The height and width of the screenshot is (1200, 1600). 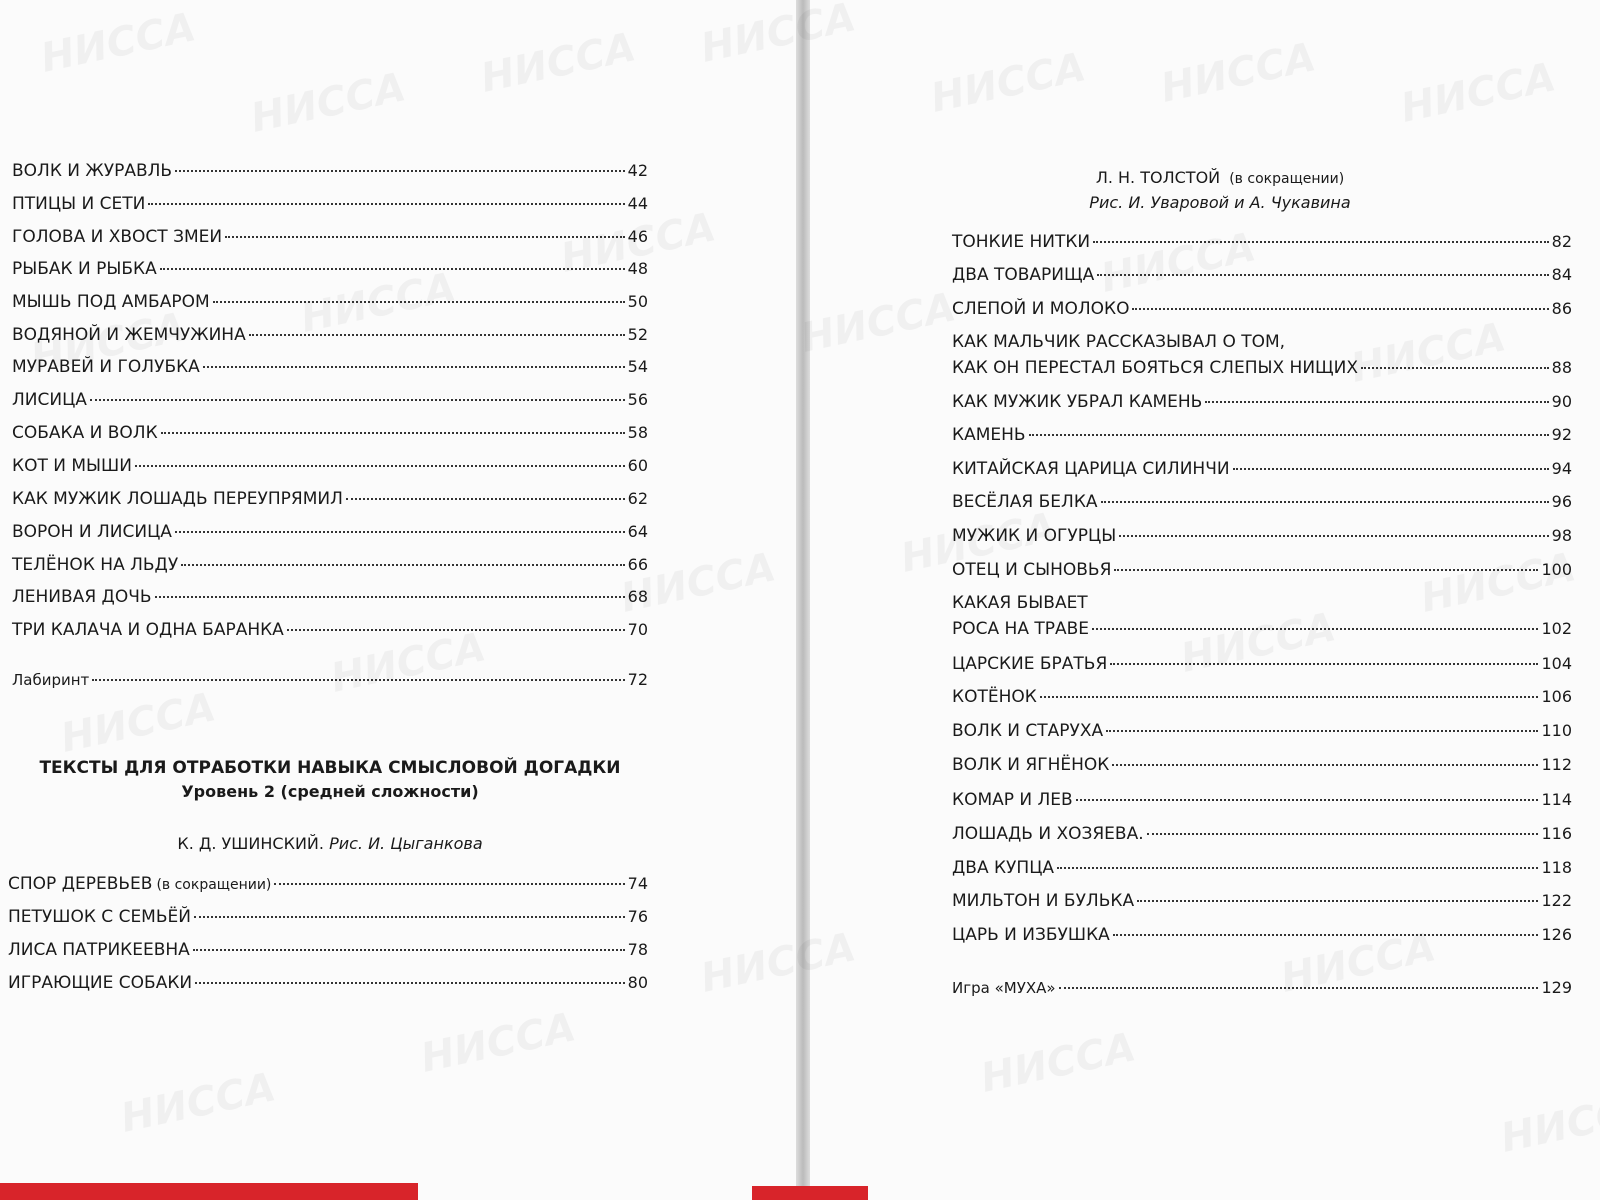 What do you see at coordinates (51, 680) in the screenshot?
I see `entry-title: Лабиринт` at bounding box center [51, 680].